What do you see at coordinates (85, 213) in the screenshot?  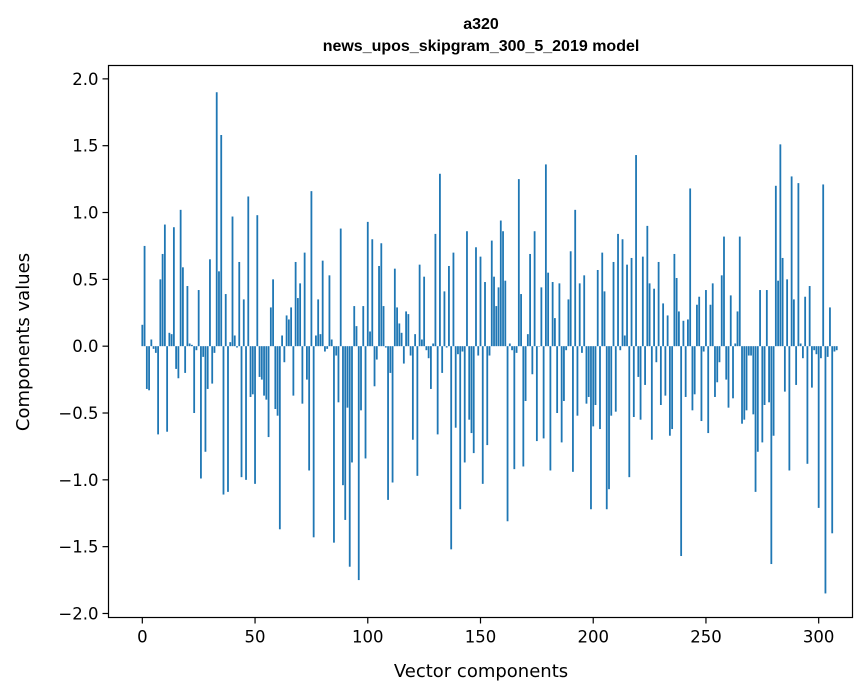 I see `y-tick-label: 1.0` at bounding box center [85, 213].